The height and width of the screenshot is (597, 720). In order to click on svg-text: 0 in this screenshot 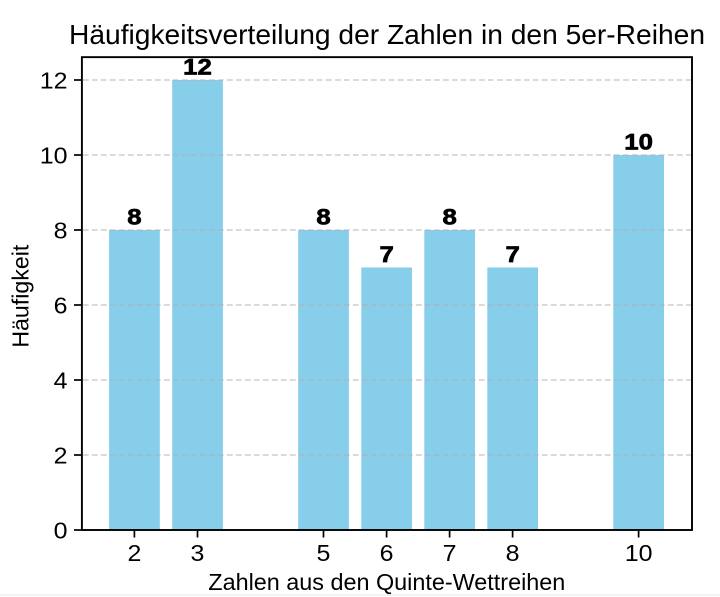, I will do `click(61, 531)`.